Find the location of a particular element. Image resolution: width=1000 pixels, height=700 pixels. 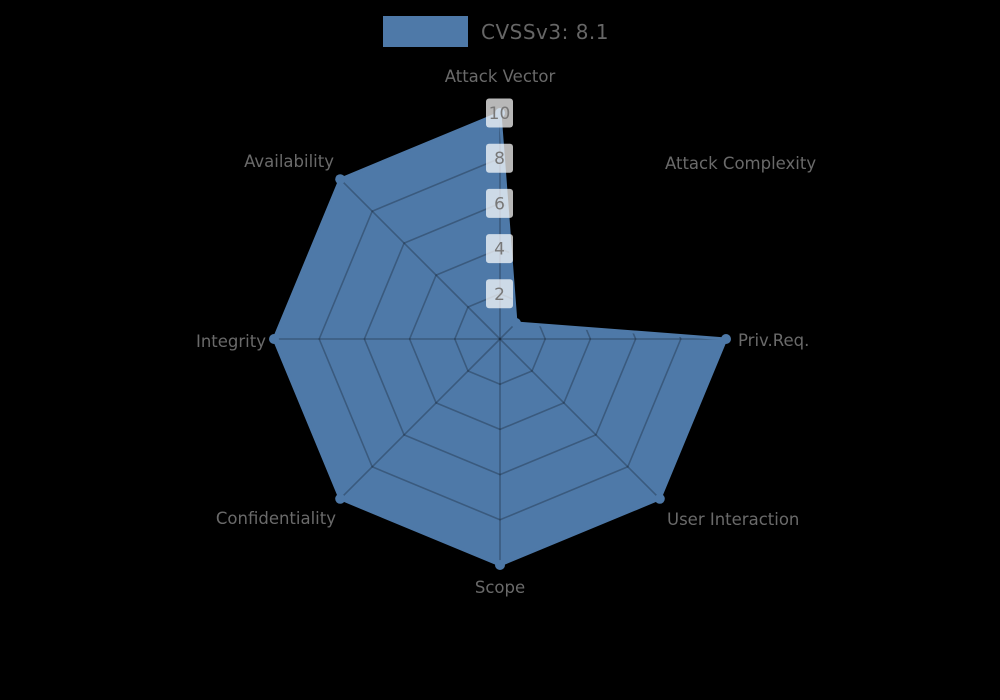

axis-label-attack-vector: Attack Vector is located at coordinates (500, 76).